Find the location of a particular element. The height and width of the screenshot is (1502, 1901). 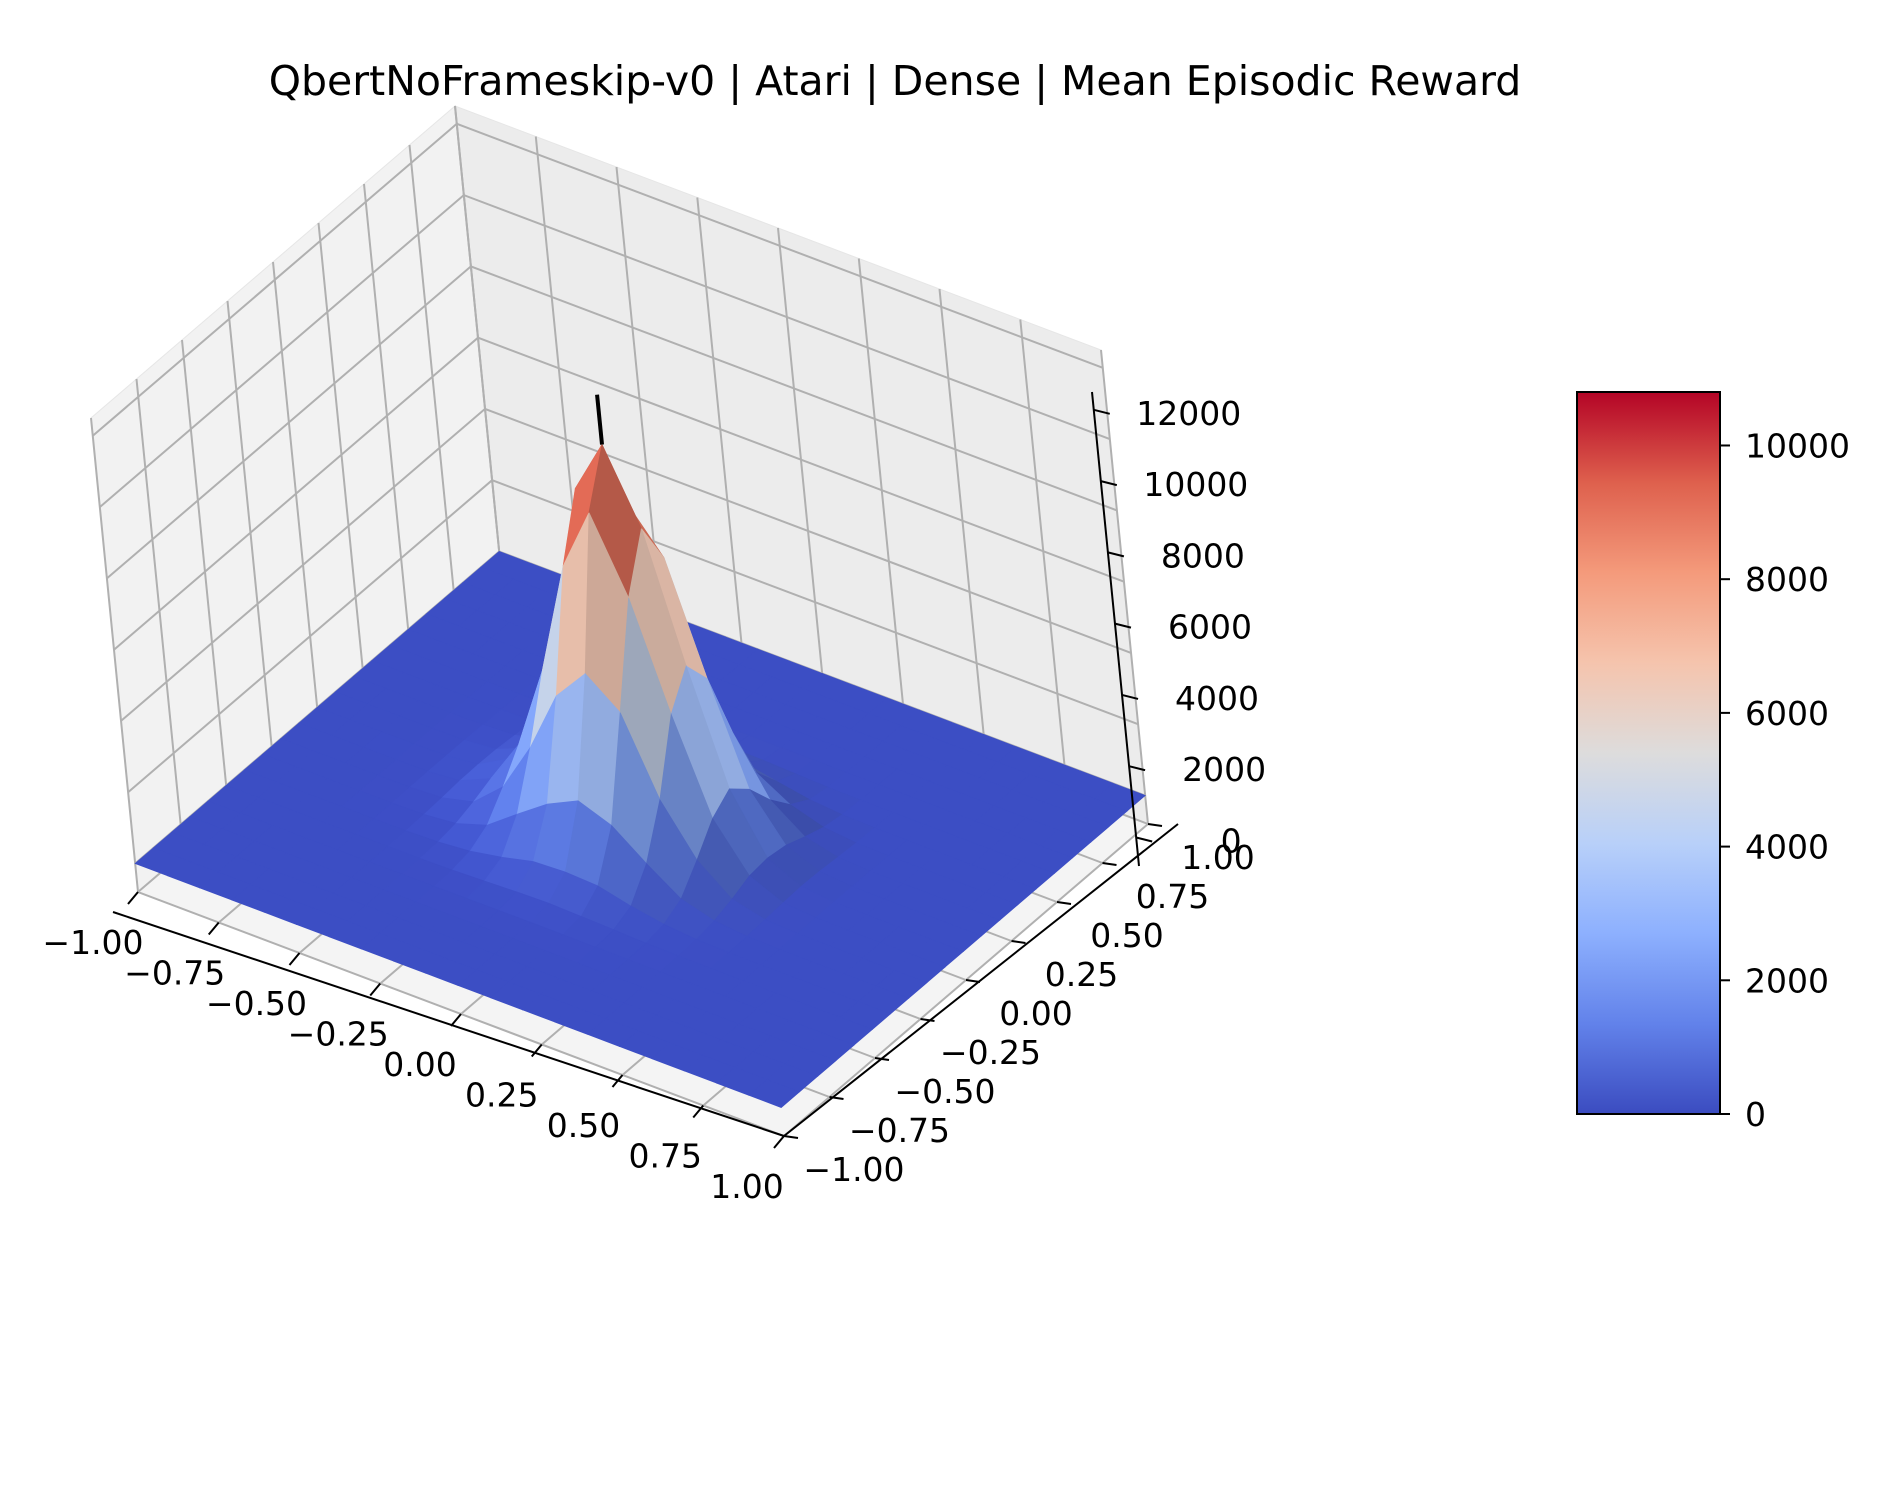

colorbar-tick-label: 10000 is located at coordinates (1797, 445).